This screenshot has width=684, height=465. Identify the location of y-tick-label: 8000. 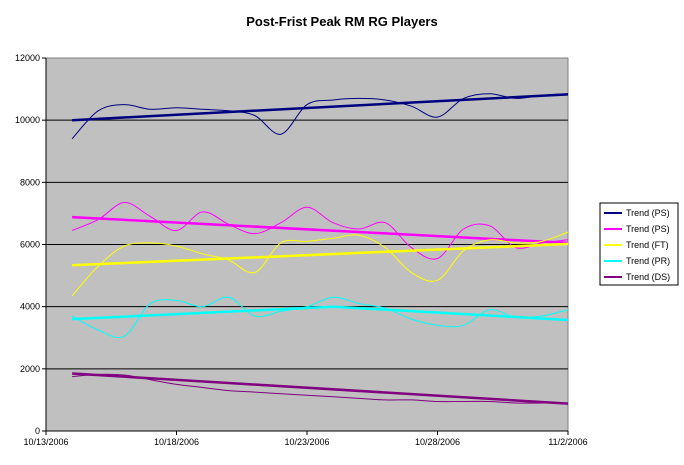
(30, 182).